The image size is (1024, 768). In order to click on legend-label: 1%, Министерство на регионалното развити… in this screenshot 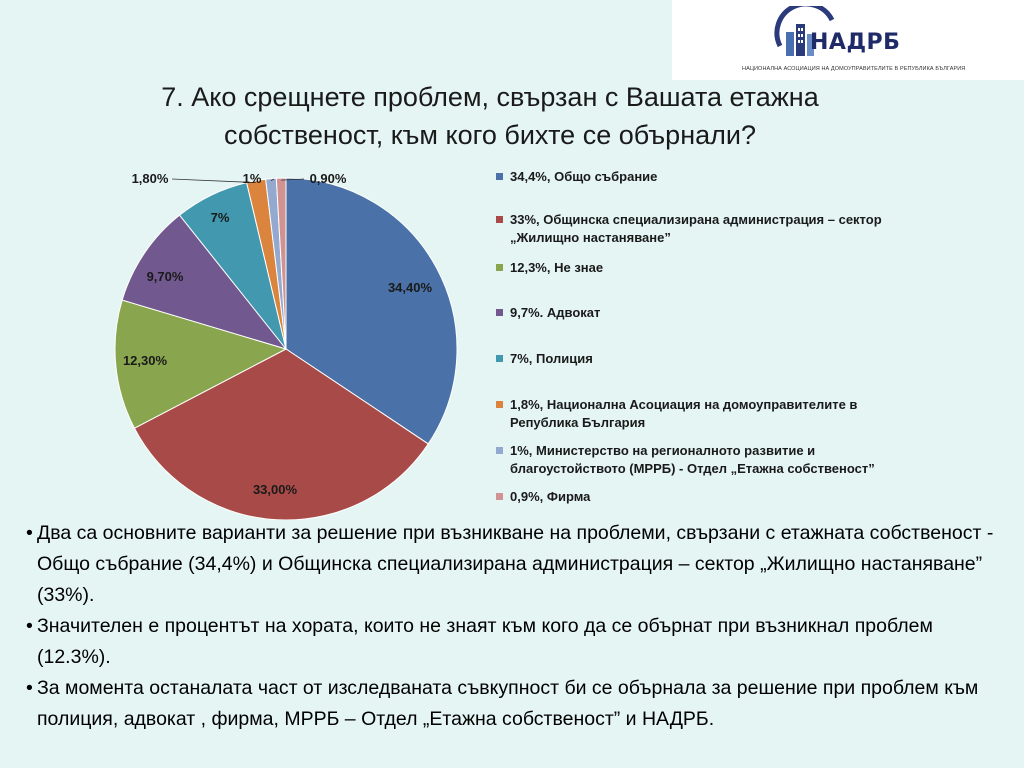, I will do `click(692, 459)`.